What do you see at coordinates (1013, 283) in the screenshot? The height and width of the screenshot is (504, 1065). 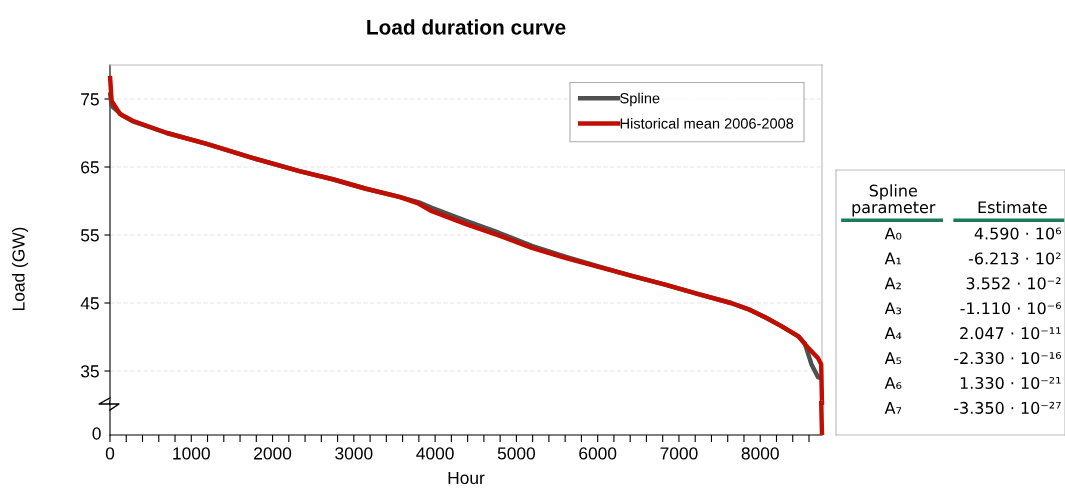 I see `text: 3.552 · 10⁻²` at bounding box center [1013, 283].